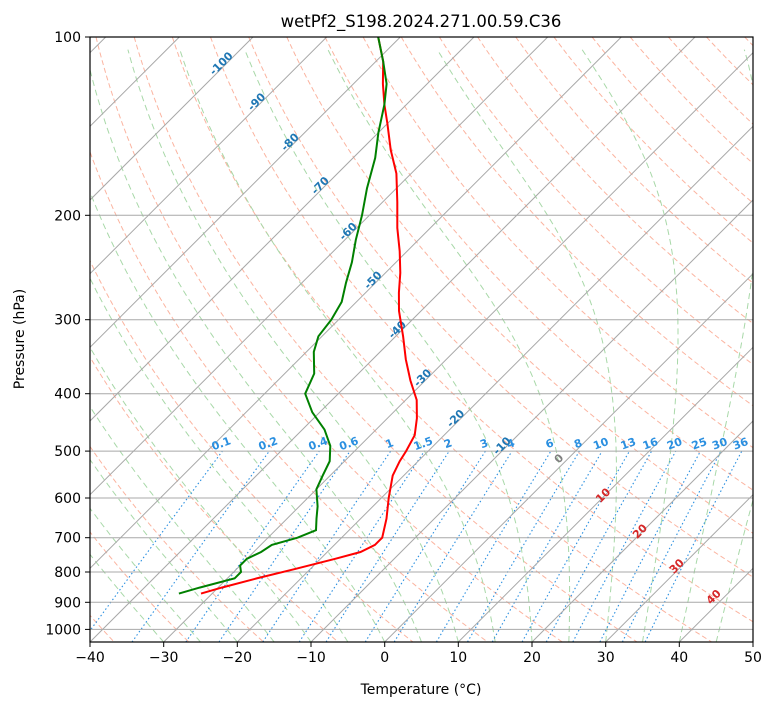  I want to click on x-axis-label: Temperature (°C), so click(421, 690).